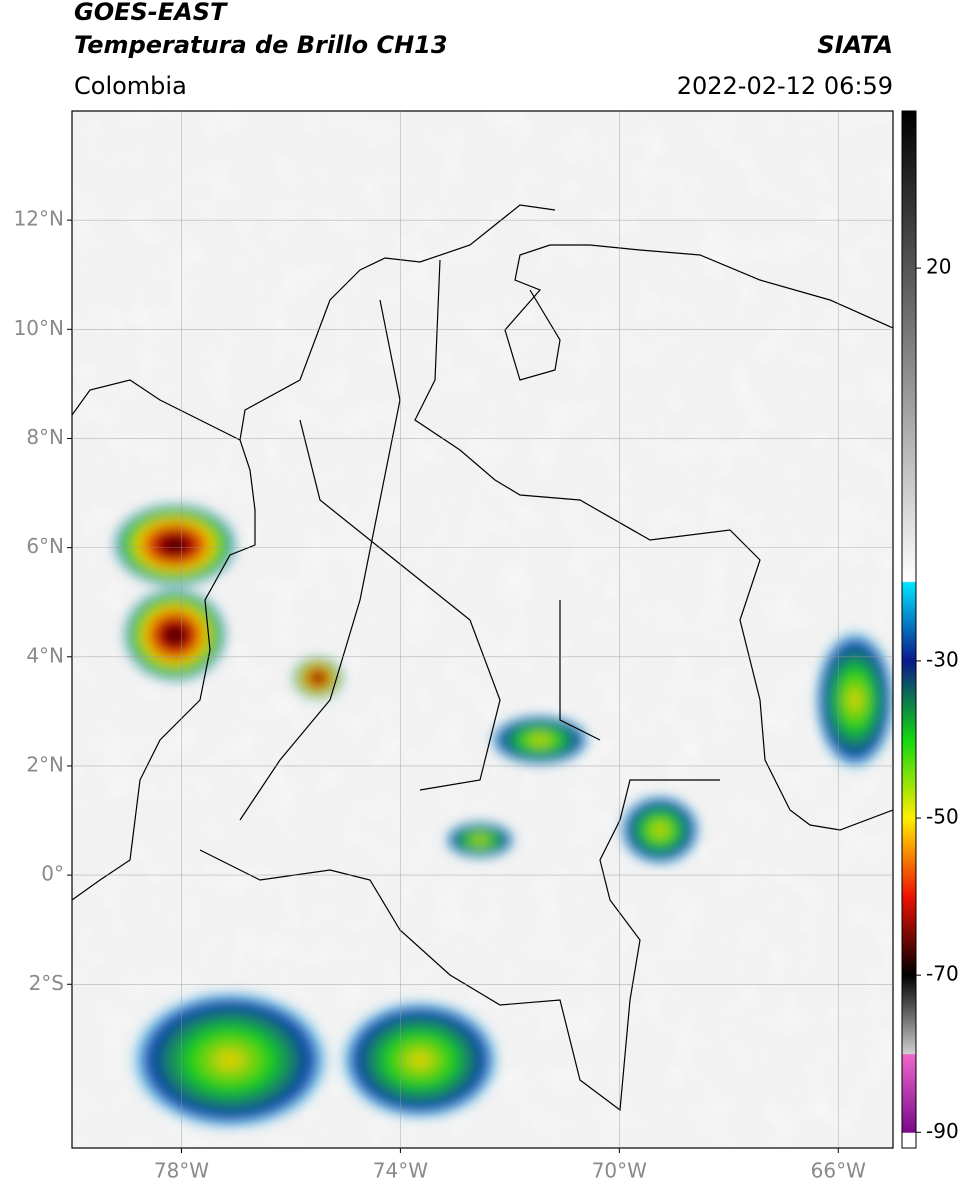 This screenshot has height=1194, width=966. I want to click on colorbar-tick-label: -30, so click(942, 659).